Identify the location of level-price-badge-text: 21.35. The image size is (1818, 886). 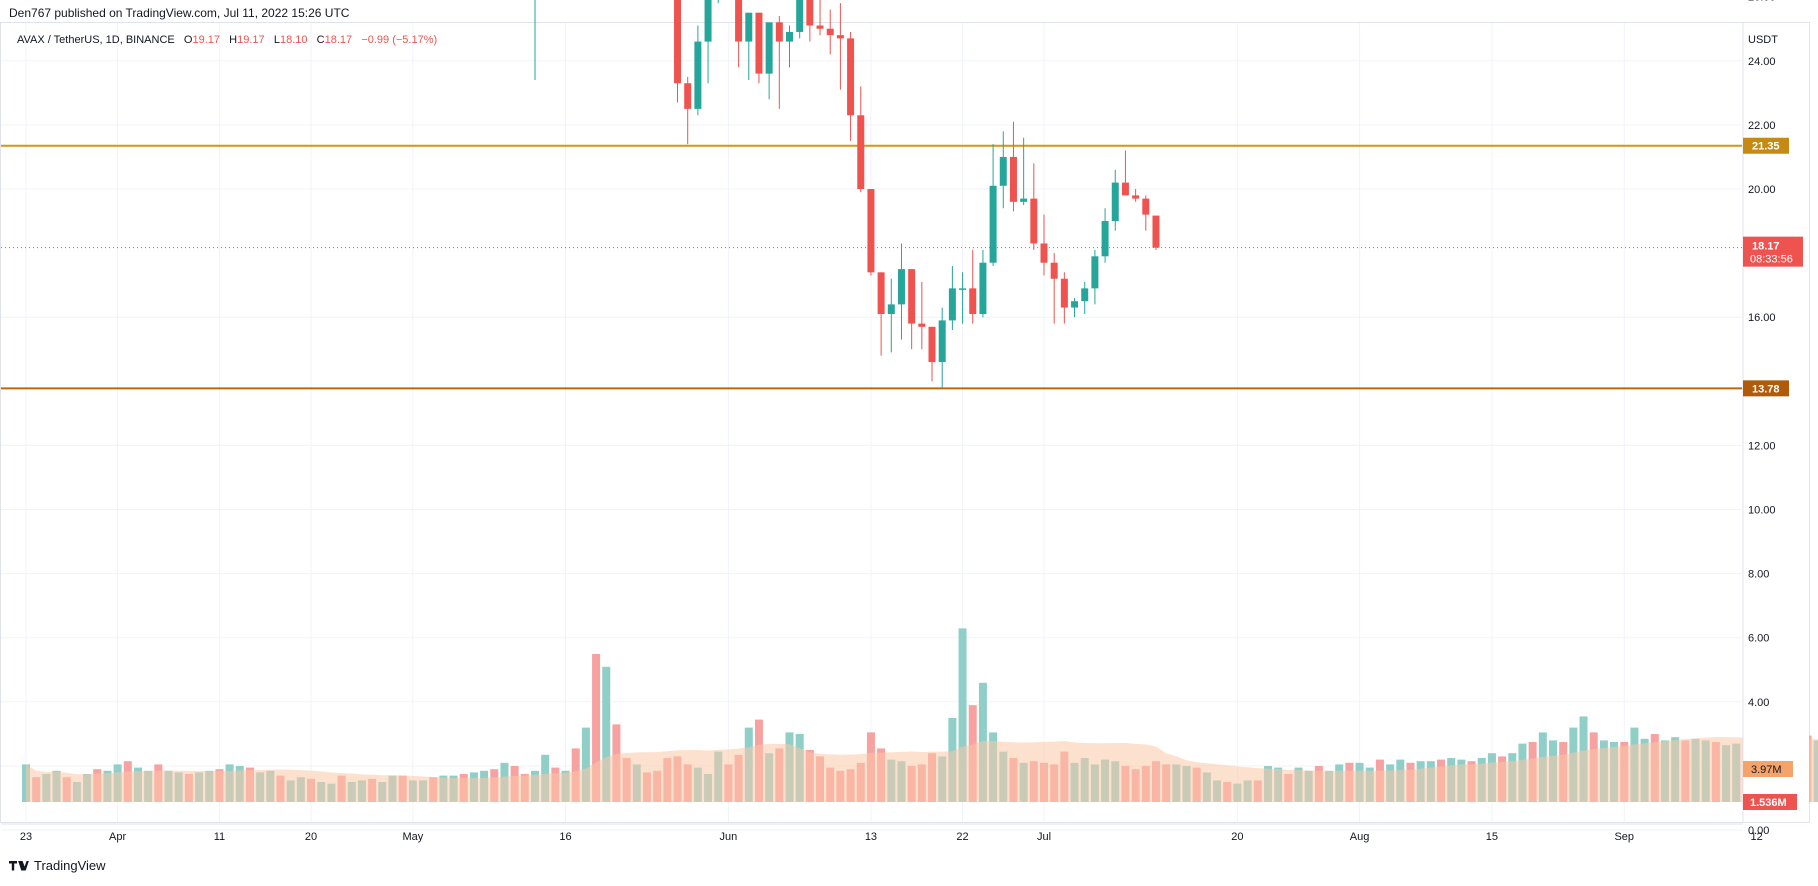
(1766, 147).